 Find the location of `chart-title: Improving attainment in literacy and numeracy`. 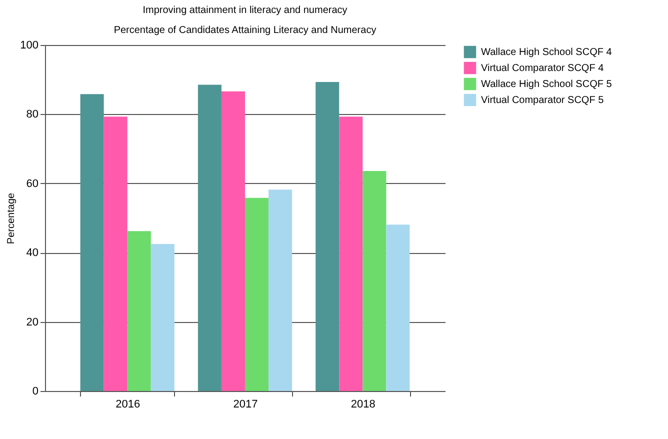

chart-title: Improving attainment in literacy and numeracy is located at coordinates (245, 10).